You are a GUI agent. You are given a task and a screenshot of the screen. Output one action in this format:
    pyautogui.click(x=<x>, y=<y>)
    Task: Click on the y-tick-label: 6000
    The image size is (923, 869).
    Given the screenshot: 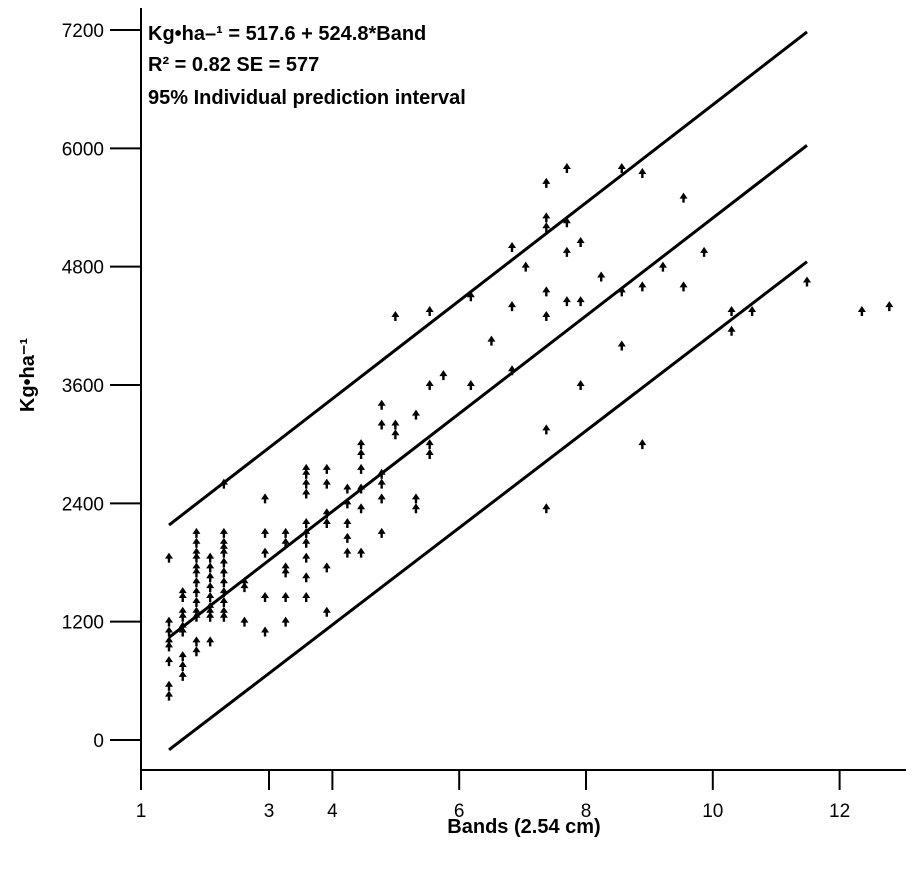 What is the action you would take?
    pyautogui.click(x=83, y=149)
    